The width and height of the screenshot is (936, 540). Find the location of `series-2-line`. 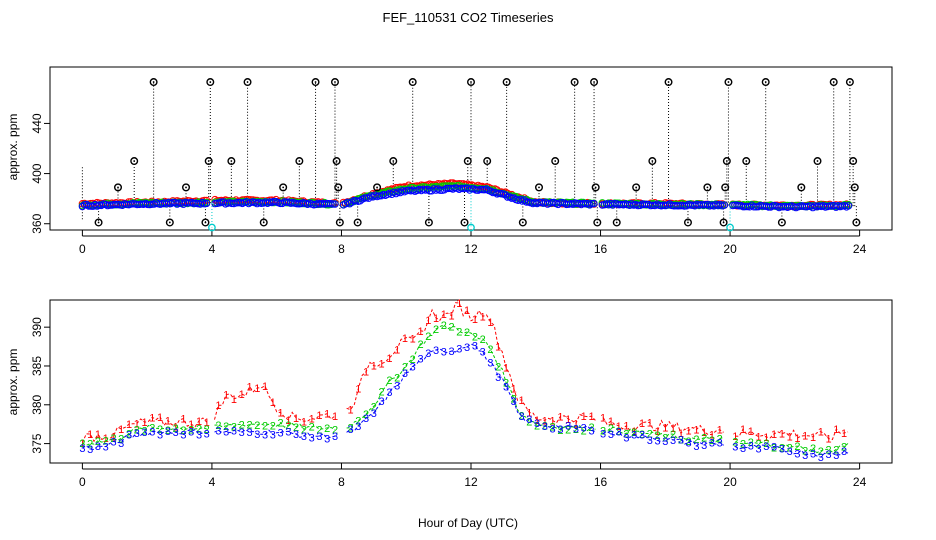

series-2-line is located at coordinates (792, 447).